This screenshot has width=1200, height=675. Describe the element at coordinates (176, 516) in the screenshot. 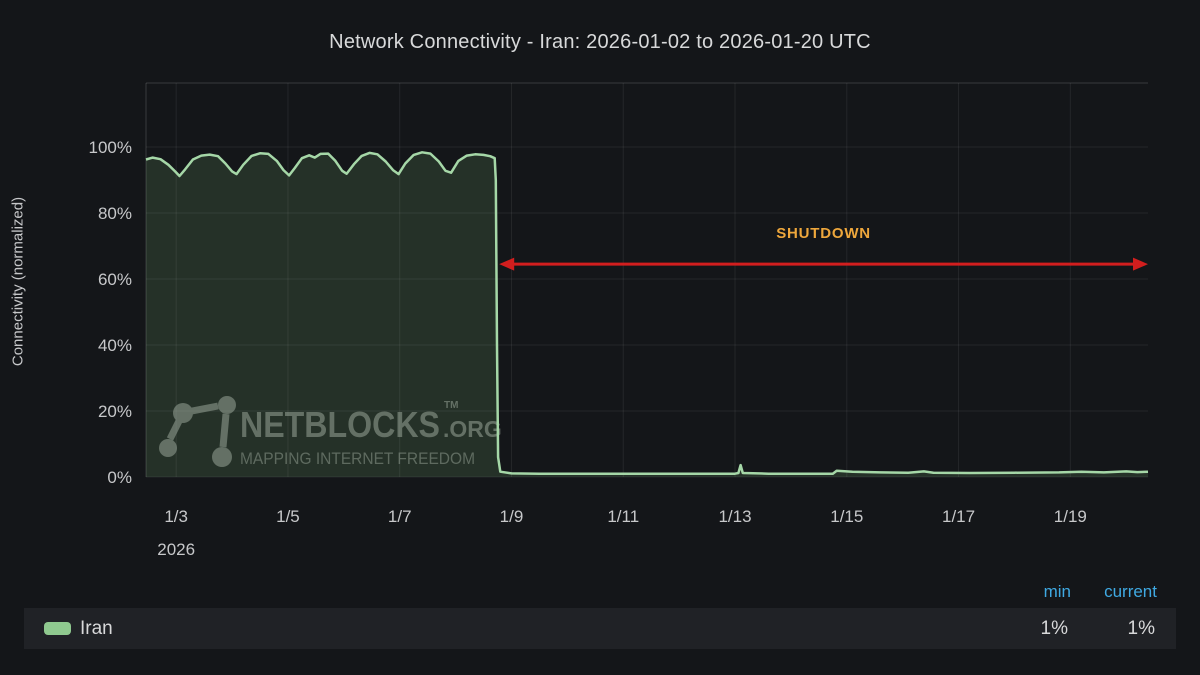

I see `x-tick-label: 1/3` at that location.